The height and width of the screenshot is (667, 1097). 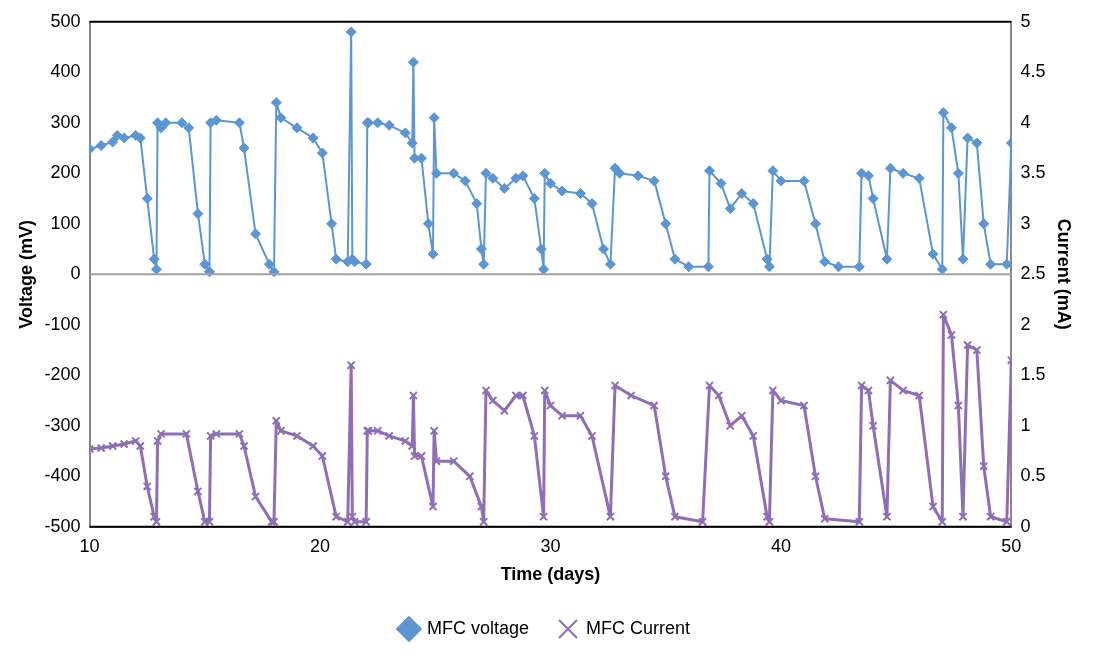 I want to click on x-tick-label: 20, so click(x=320, y=545).